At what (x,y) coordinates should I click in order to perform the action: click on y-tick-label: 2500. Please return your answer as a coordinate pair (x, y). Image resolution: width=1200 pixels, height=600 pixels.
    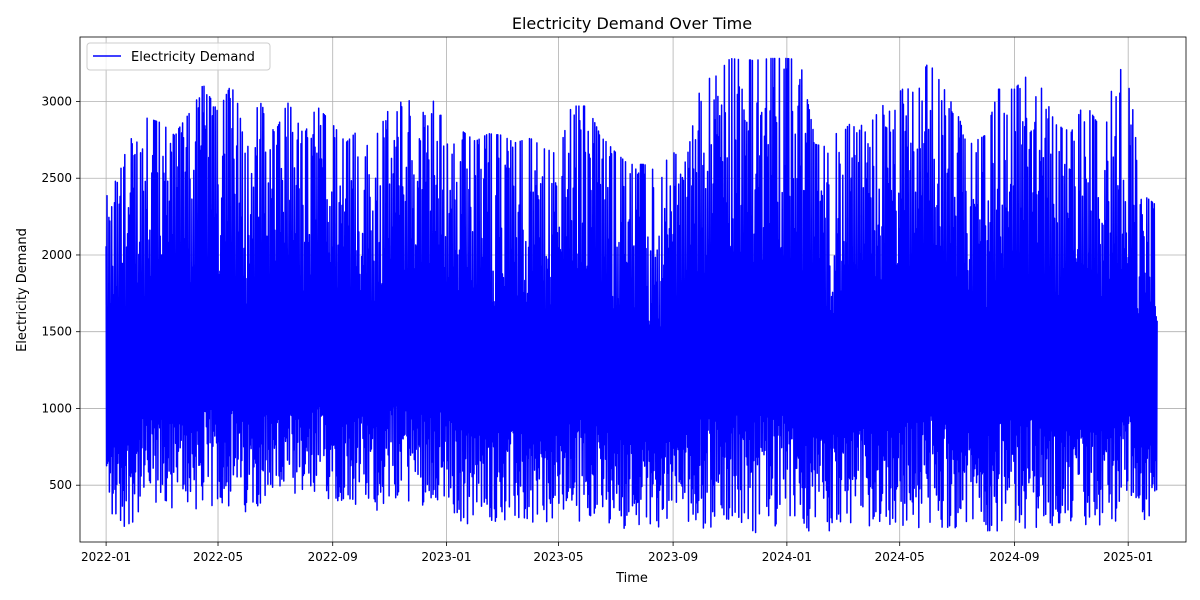
    Looking at the image, I should click on (56, 178).